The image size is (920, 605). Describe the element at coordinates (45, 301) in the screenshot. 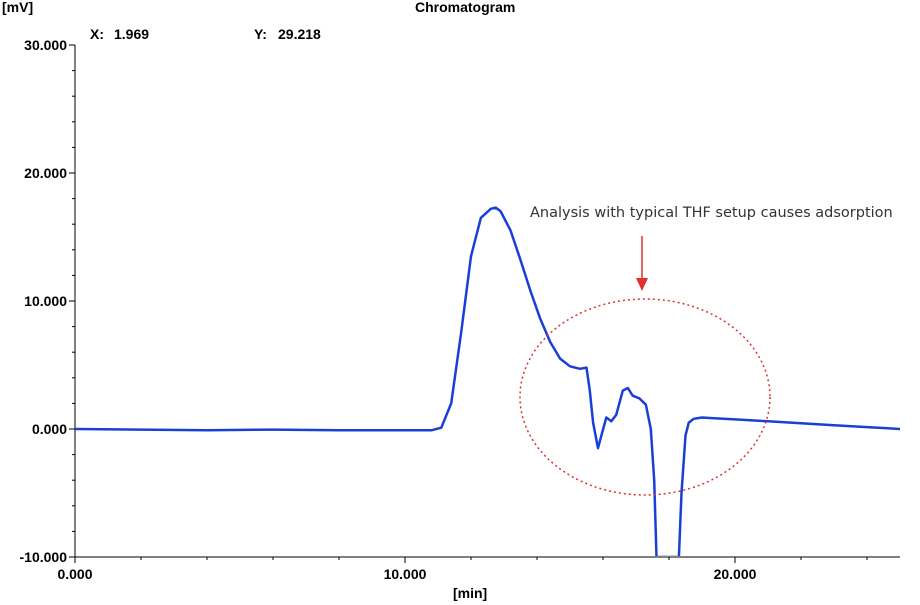

I see `y-tick-label: 10.000` at that location.